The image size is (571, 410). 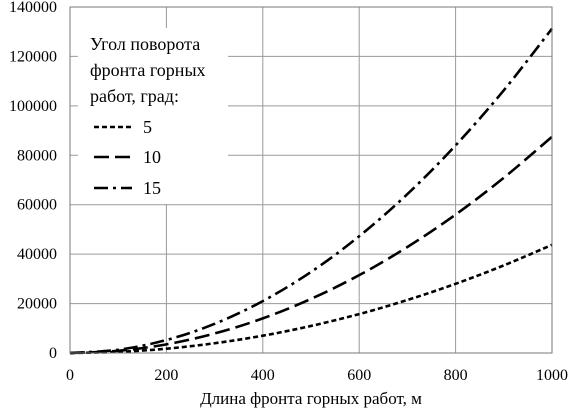 I want to click on x-axis-label: Длина фронта горных работ, м, so click(x=311, y=398).